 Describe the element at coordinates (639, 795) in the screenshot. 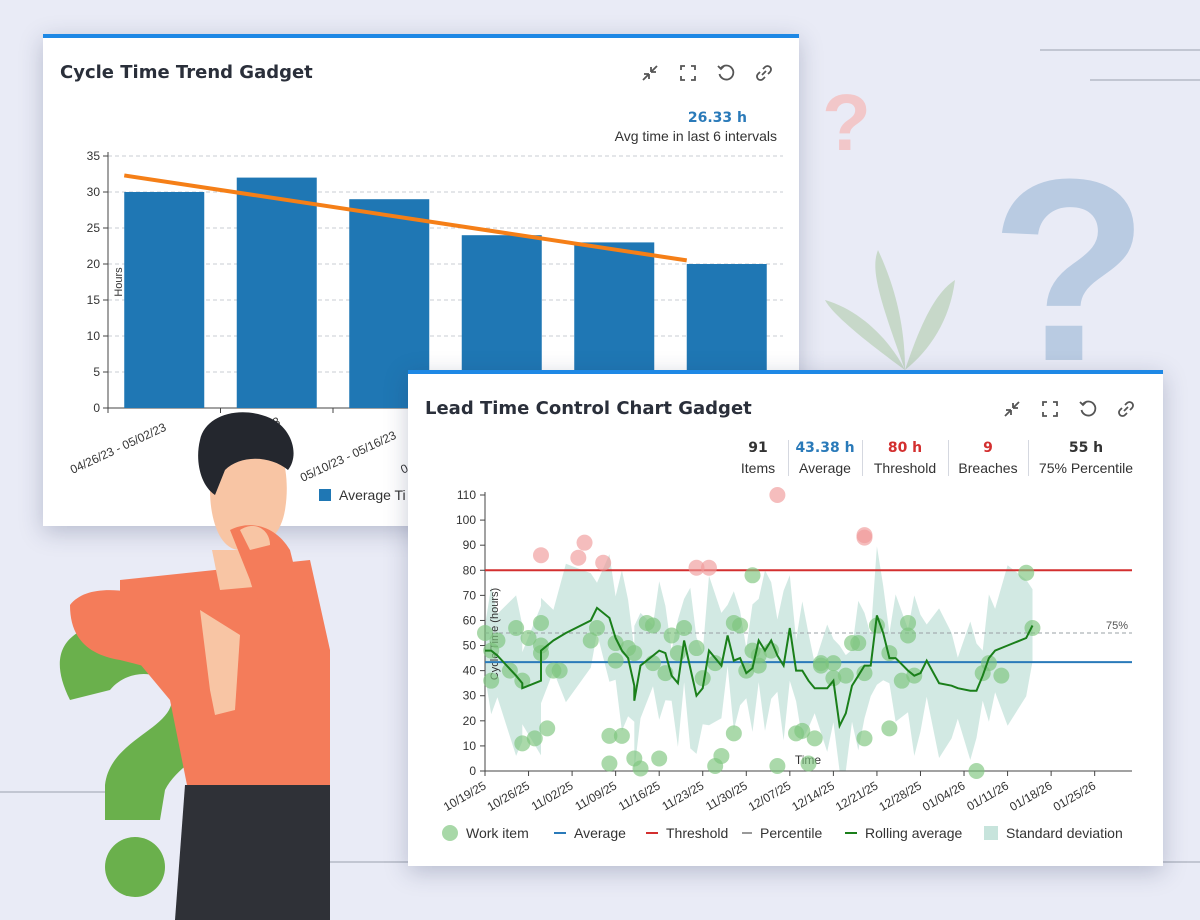

I see `x-tick-label: 11/16/25` at that location.